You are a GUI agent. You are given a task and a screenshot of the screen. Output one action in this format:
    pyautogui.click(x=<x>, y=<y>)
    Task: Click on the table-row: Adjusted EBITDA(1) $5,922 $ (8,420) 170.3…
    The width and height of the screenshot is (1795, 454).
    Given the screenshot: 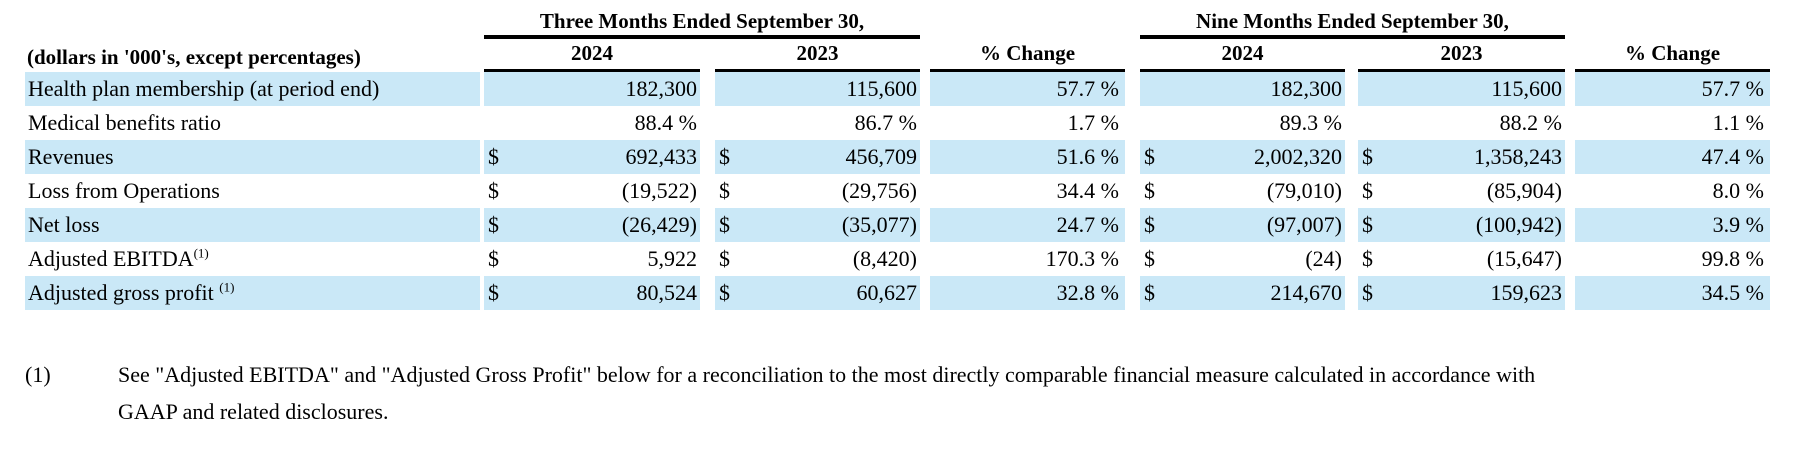 What is the action you would take?
    pyautogui.click(x=910, y=259)
    